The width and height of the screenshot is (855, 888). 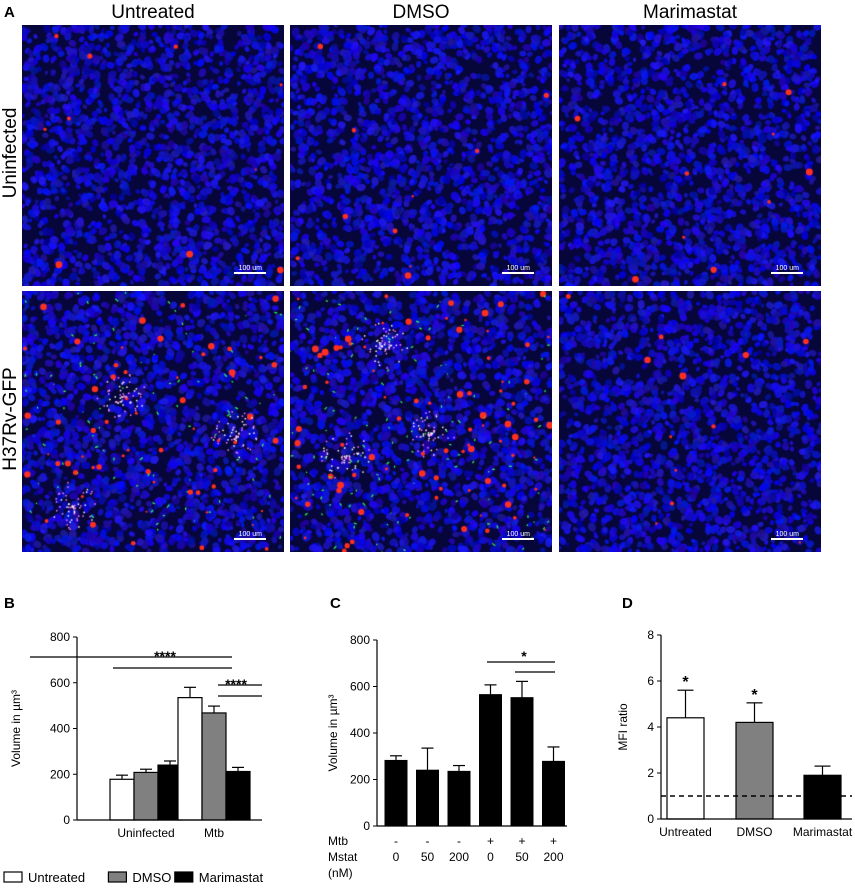 I want to click on column-header-dmso: DMSO, so click(x=421, y=12).